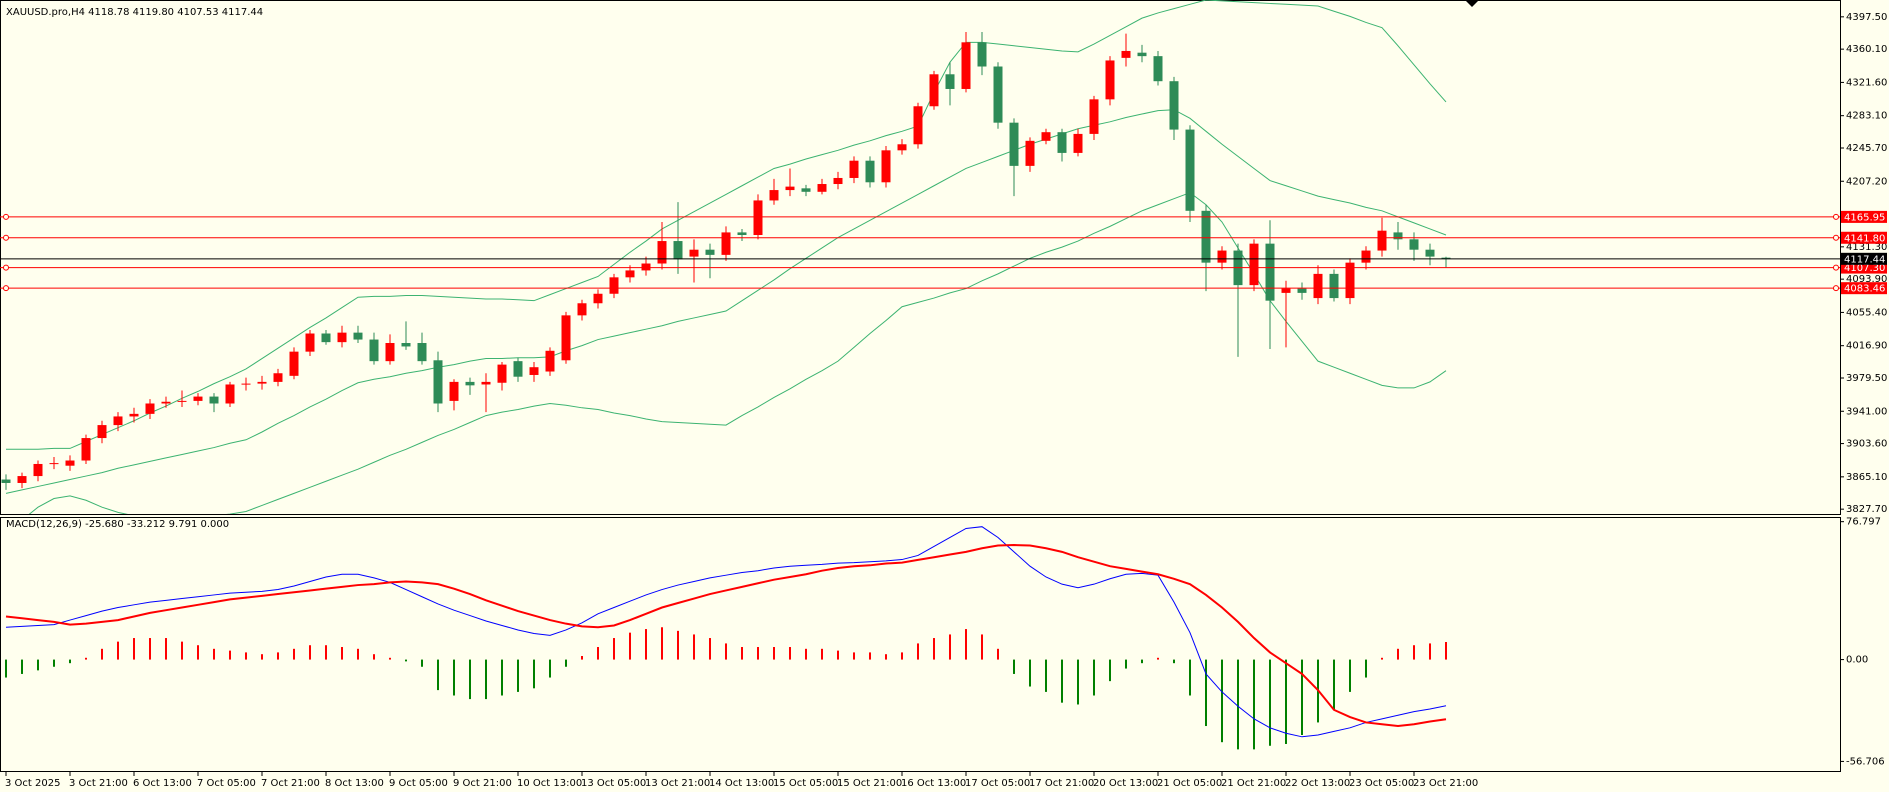  I want to click on y-tick-label: 4321.60, so click(1866, 82).